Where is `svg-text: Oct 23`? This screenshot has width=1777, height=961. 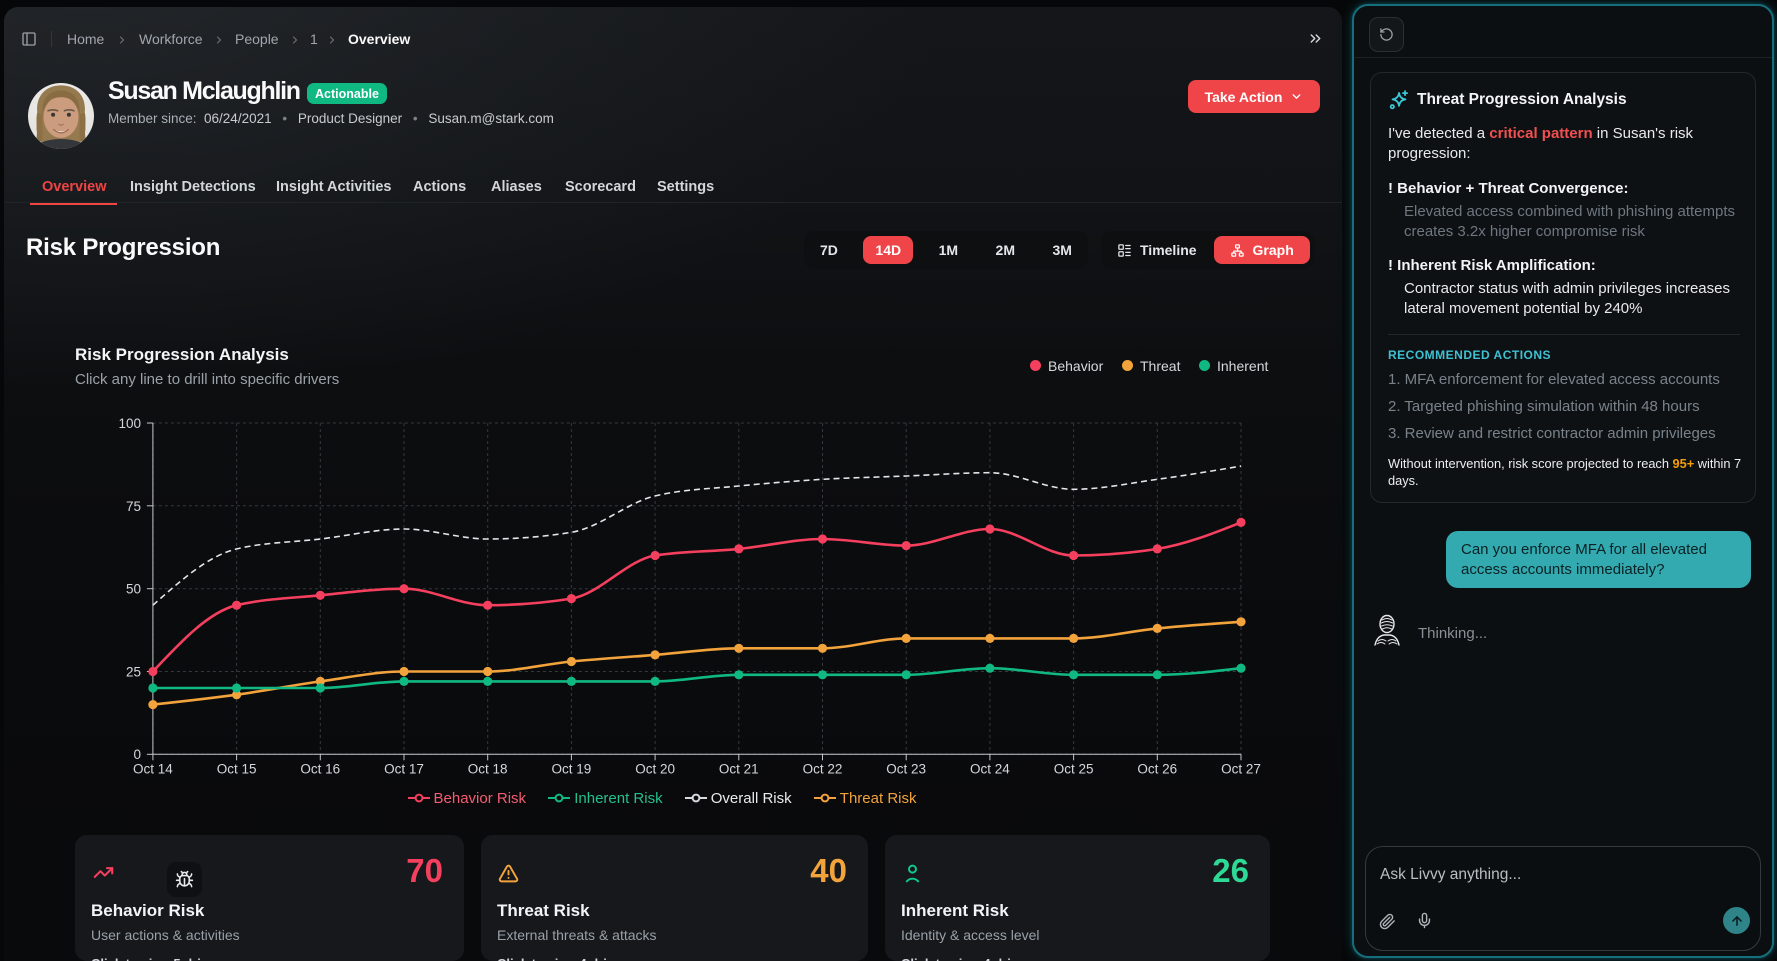
svg-text: Oct 23 is located at coordinates (906, 769).